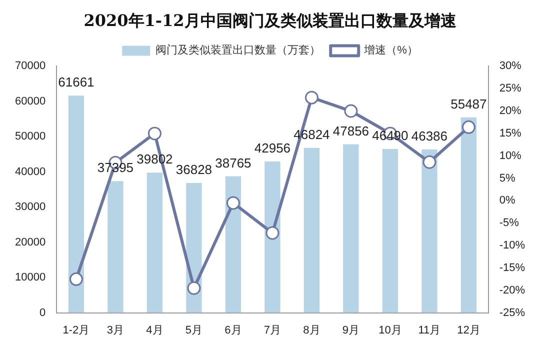  Describe the element at coordinates (194, 170) in the screenshot. I see `data-label: 36828` at that location.